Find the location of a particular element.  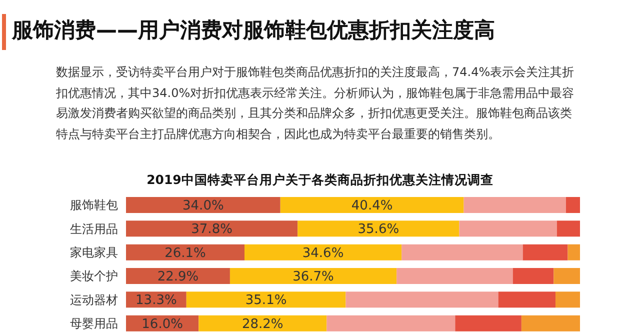

data-label: 35.6% is located at coordinates (379, 230).